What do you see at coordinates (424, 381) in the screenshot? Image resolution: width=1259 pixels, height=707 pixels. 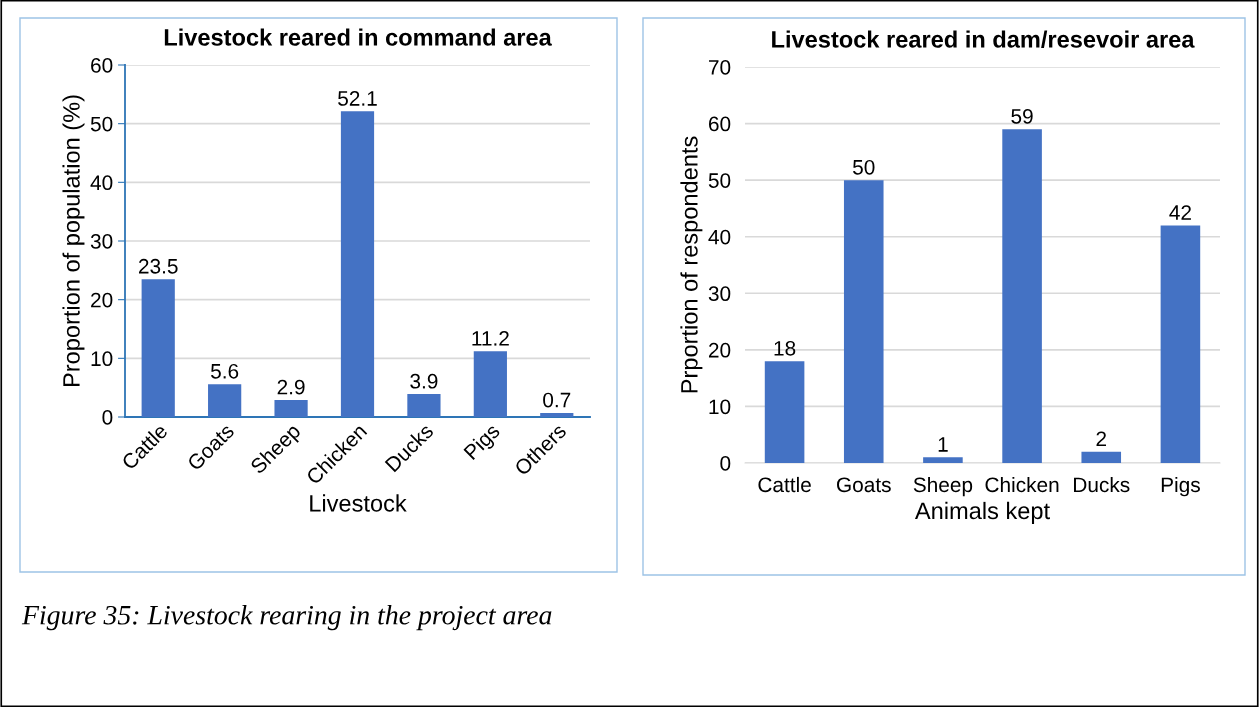 I see `data-label: 3.9` at bounding box center [424, 381].